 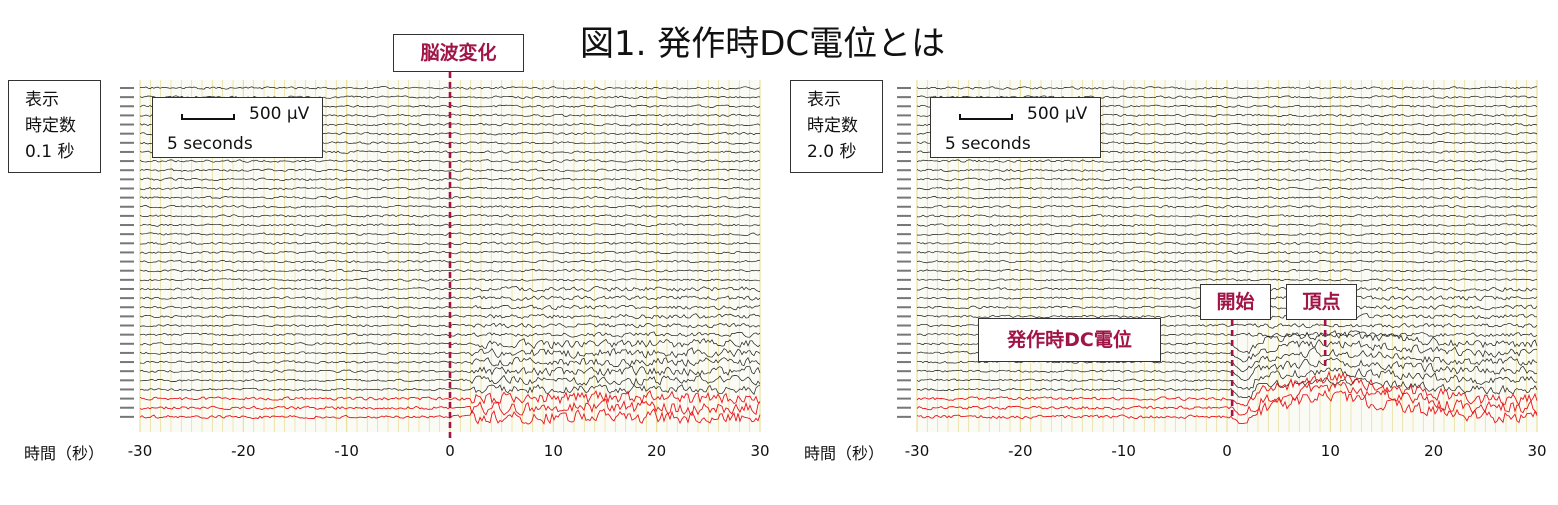 I want to click on annotation-peak: 頂点, so click(x=1321, y=302).